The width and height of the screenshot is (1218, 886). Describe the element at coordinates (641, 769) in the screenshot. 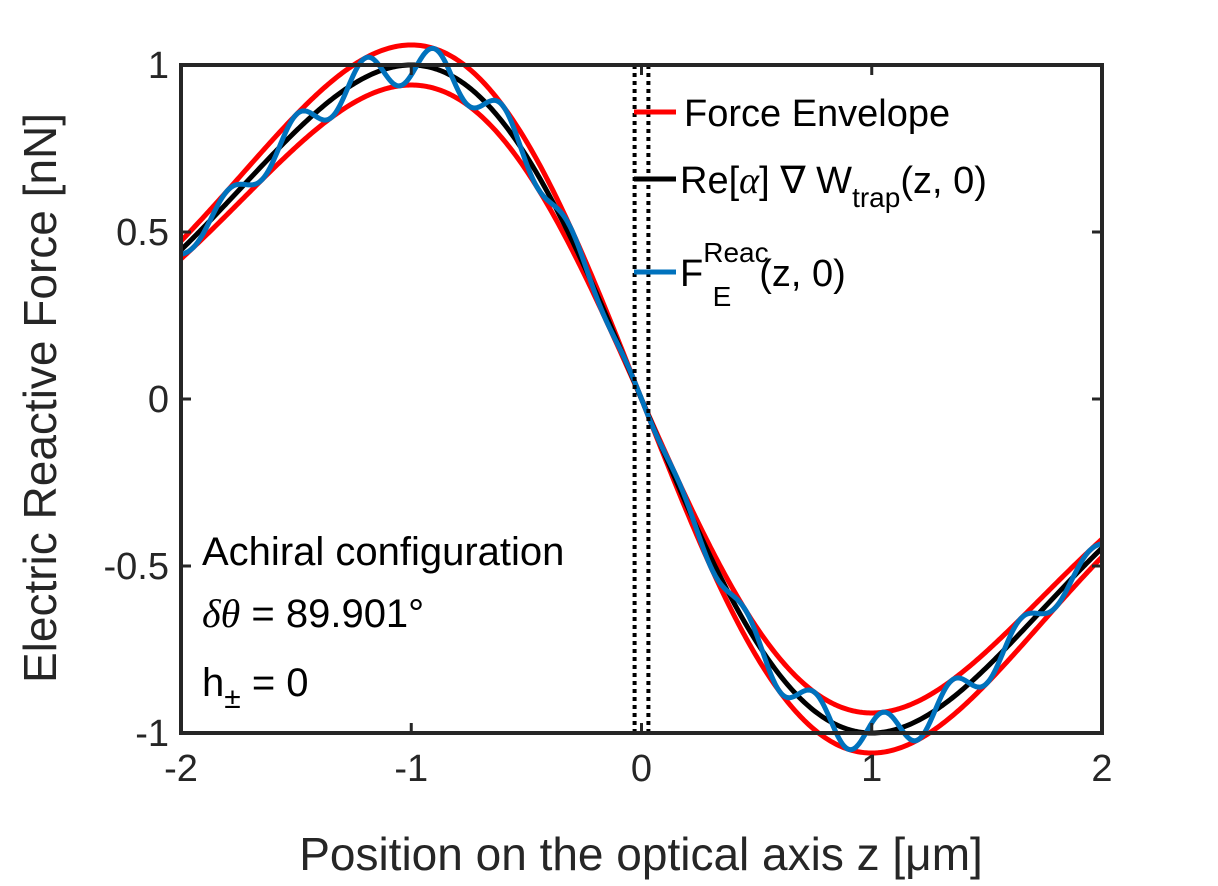

I see `x-tick-label: 0` at that location.